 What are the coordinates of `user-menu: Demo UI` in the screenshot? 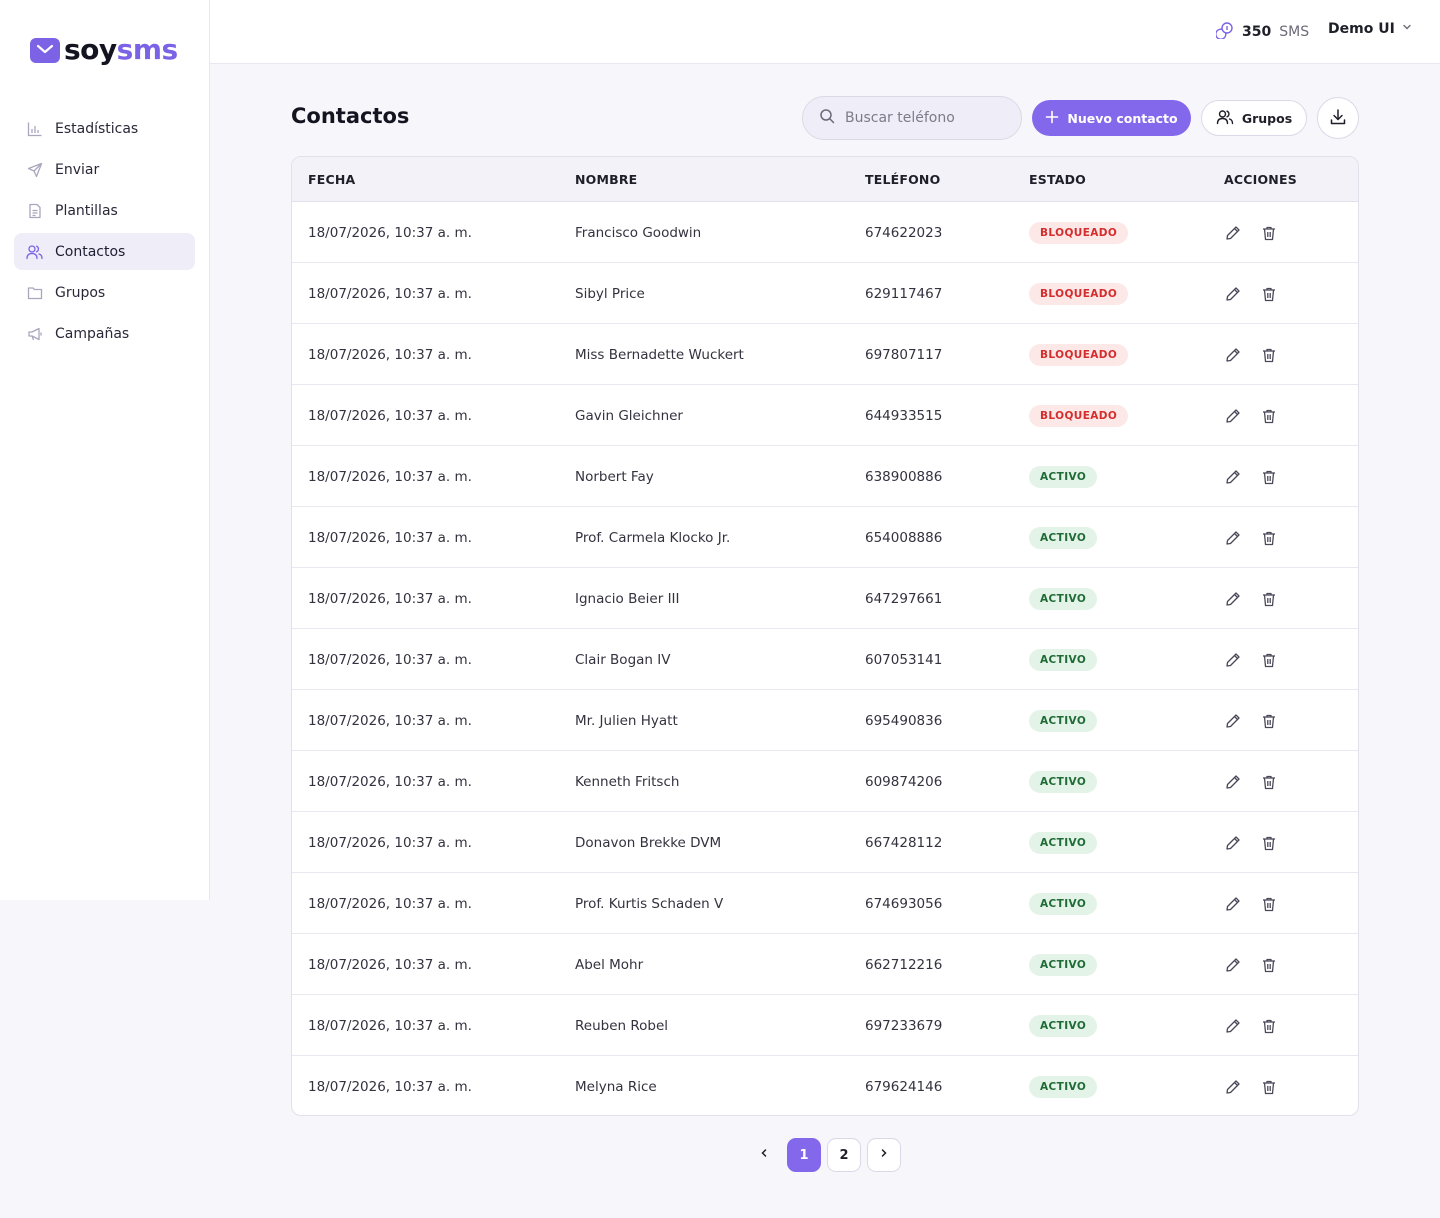 It's located at (1370, 29).